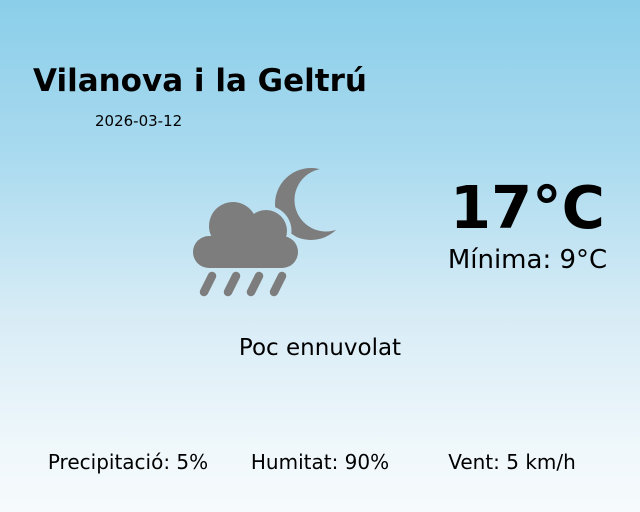 Image resolution: width=640 pixels, height=512 pixels. Describe the element at coordinates (200, 81) in the screenshot. I see `city-title: Vilanova i la Geltrú` at that location.